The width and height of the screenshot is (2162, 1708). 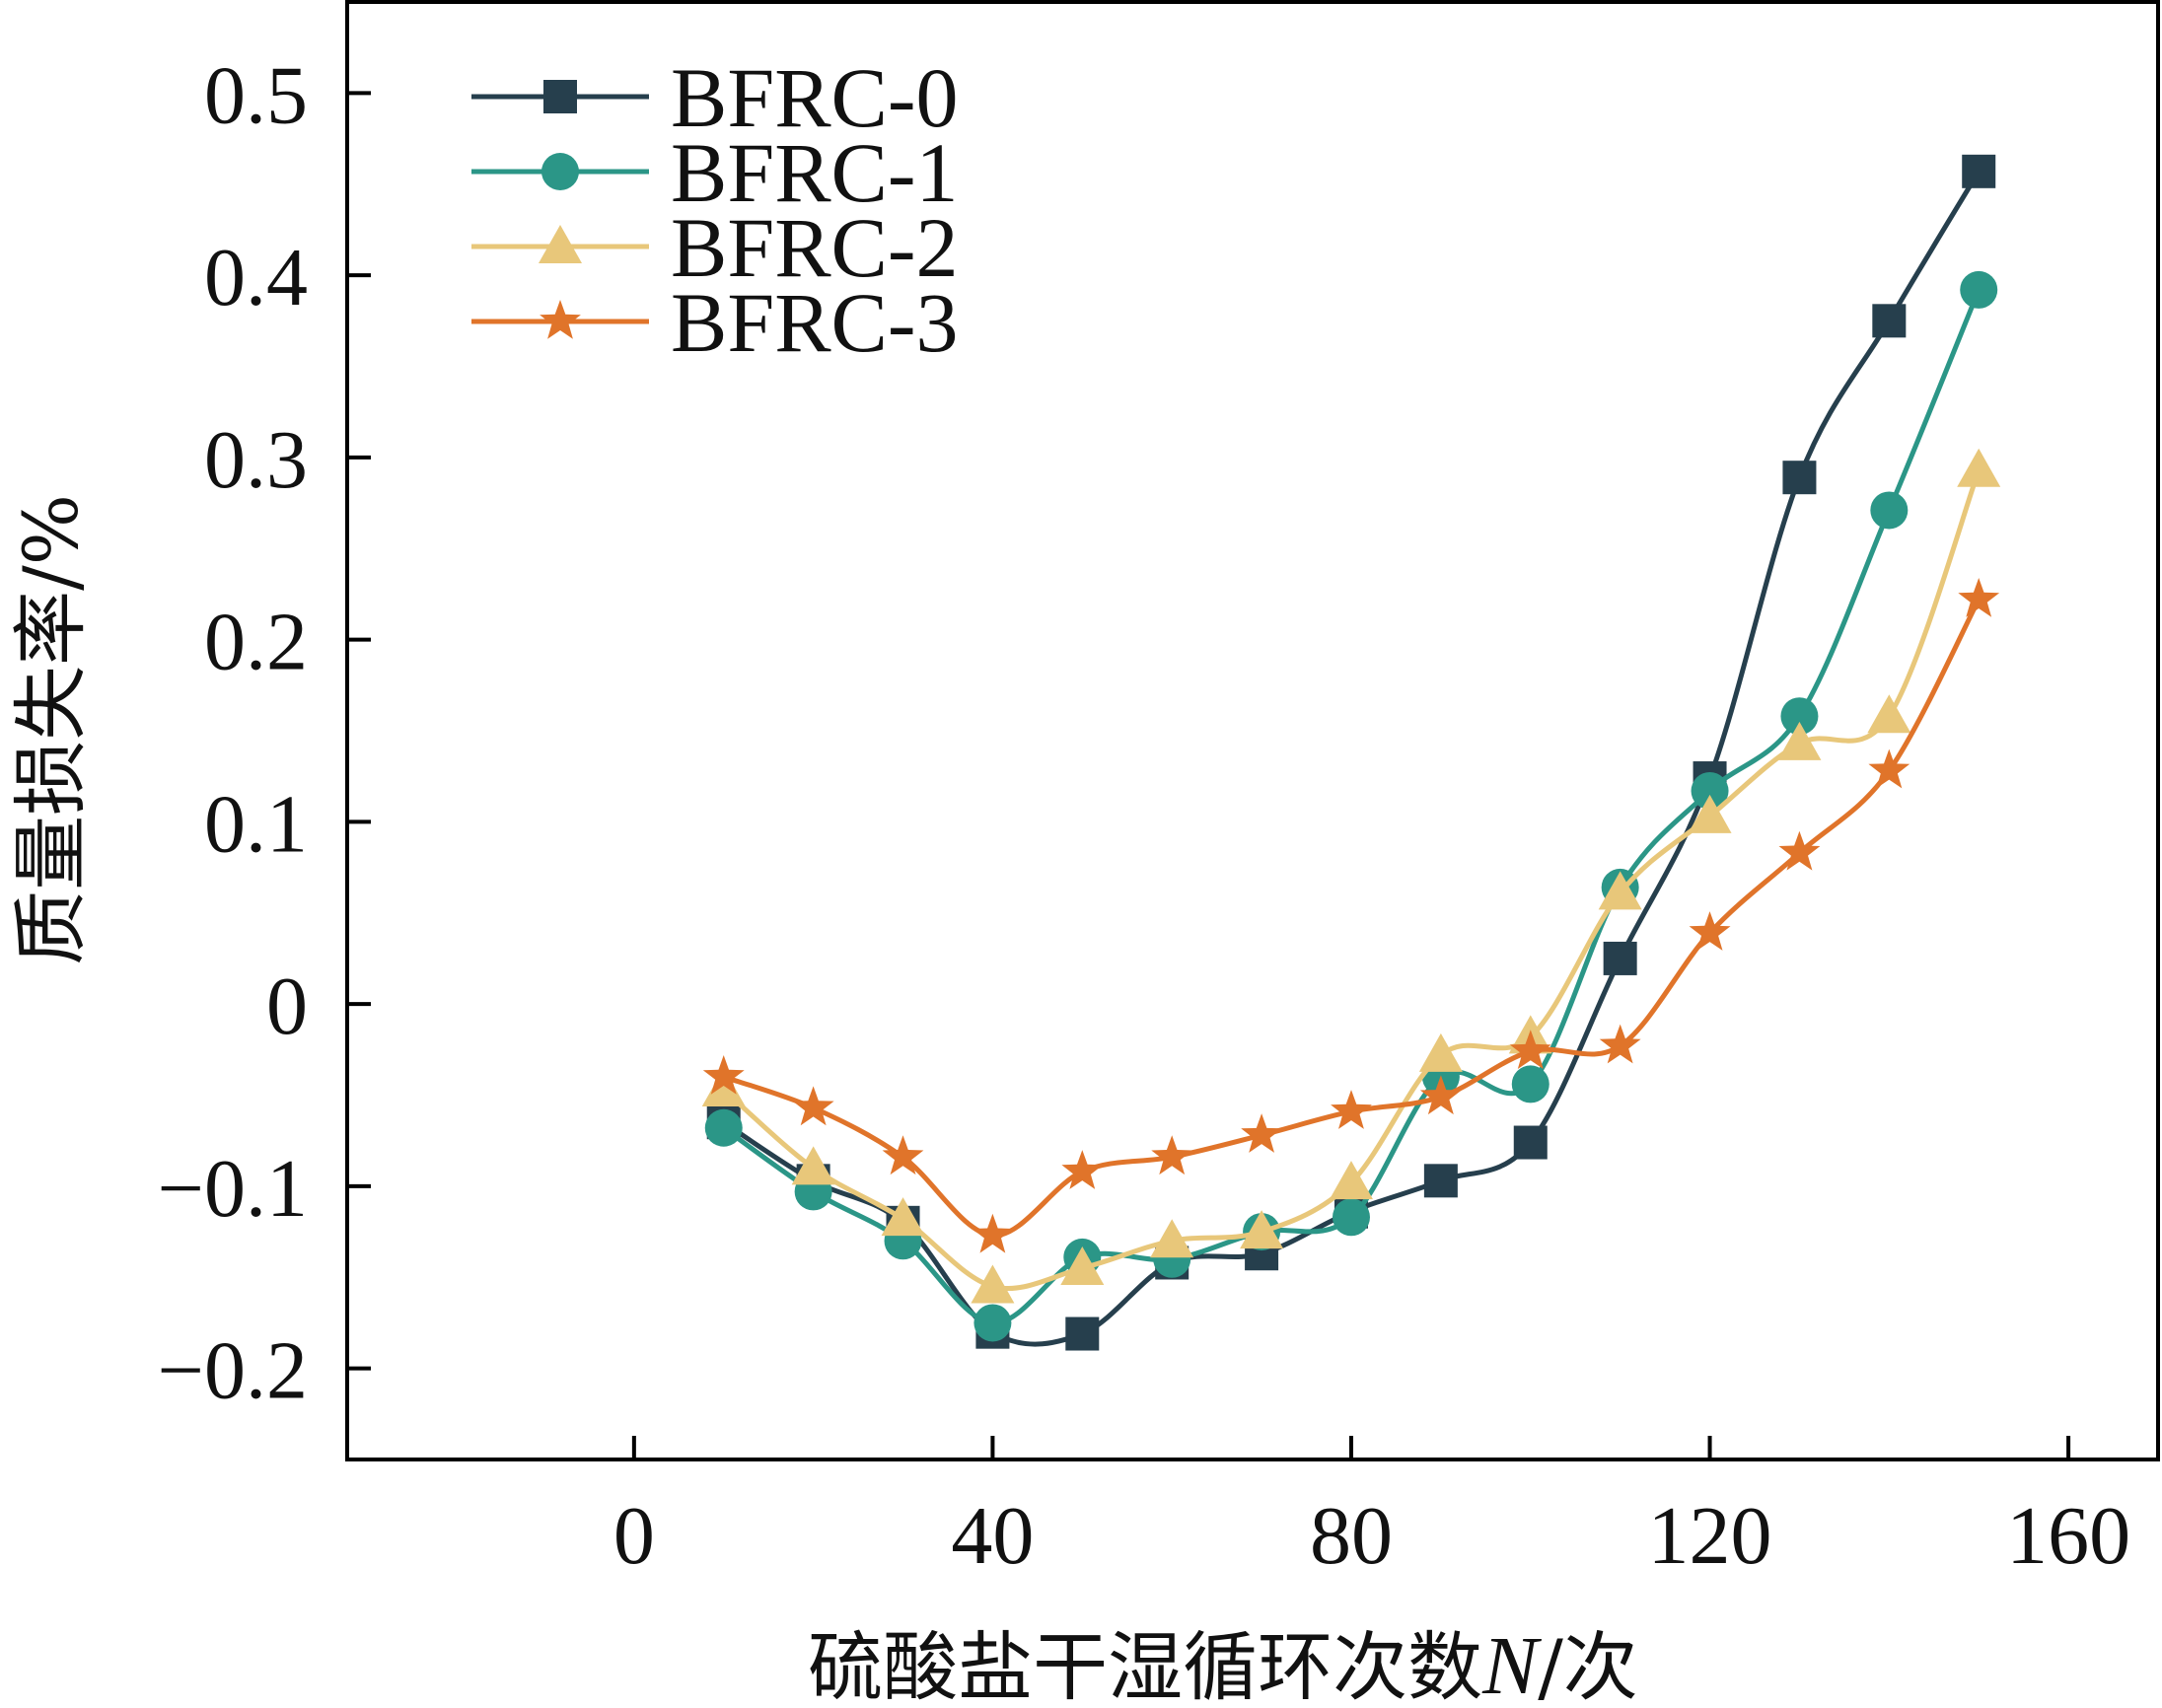 What do you see at coordinates (1145, 1665) in the screenshot?
I see `x-axis-title-main: 硫酸盐干湿循环次数` at bounding box center [1145, 1665].